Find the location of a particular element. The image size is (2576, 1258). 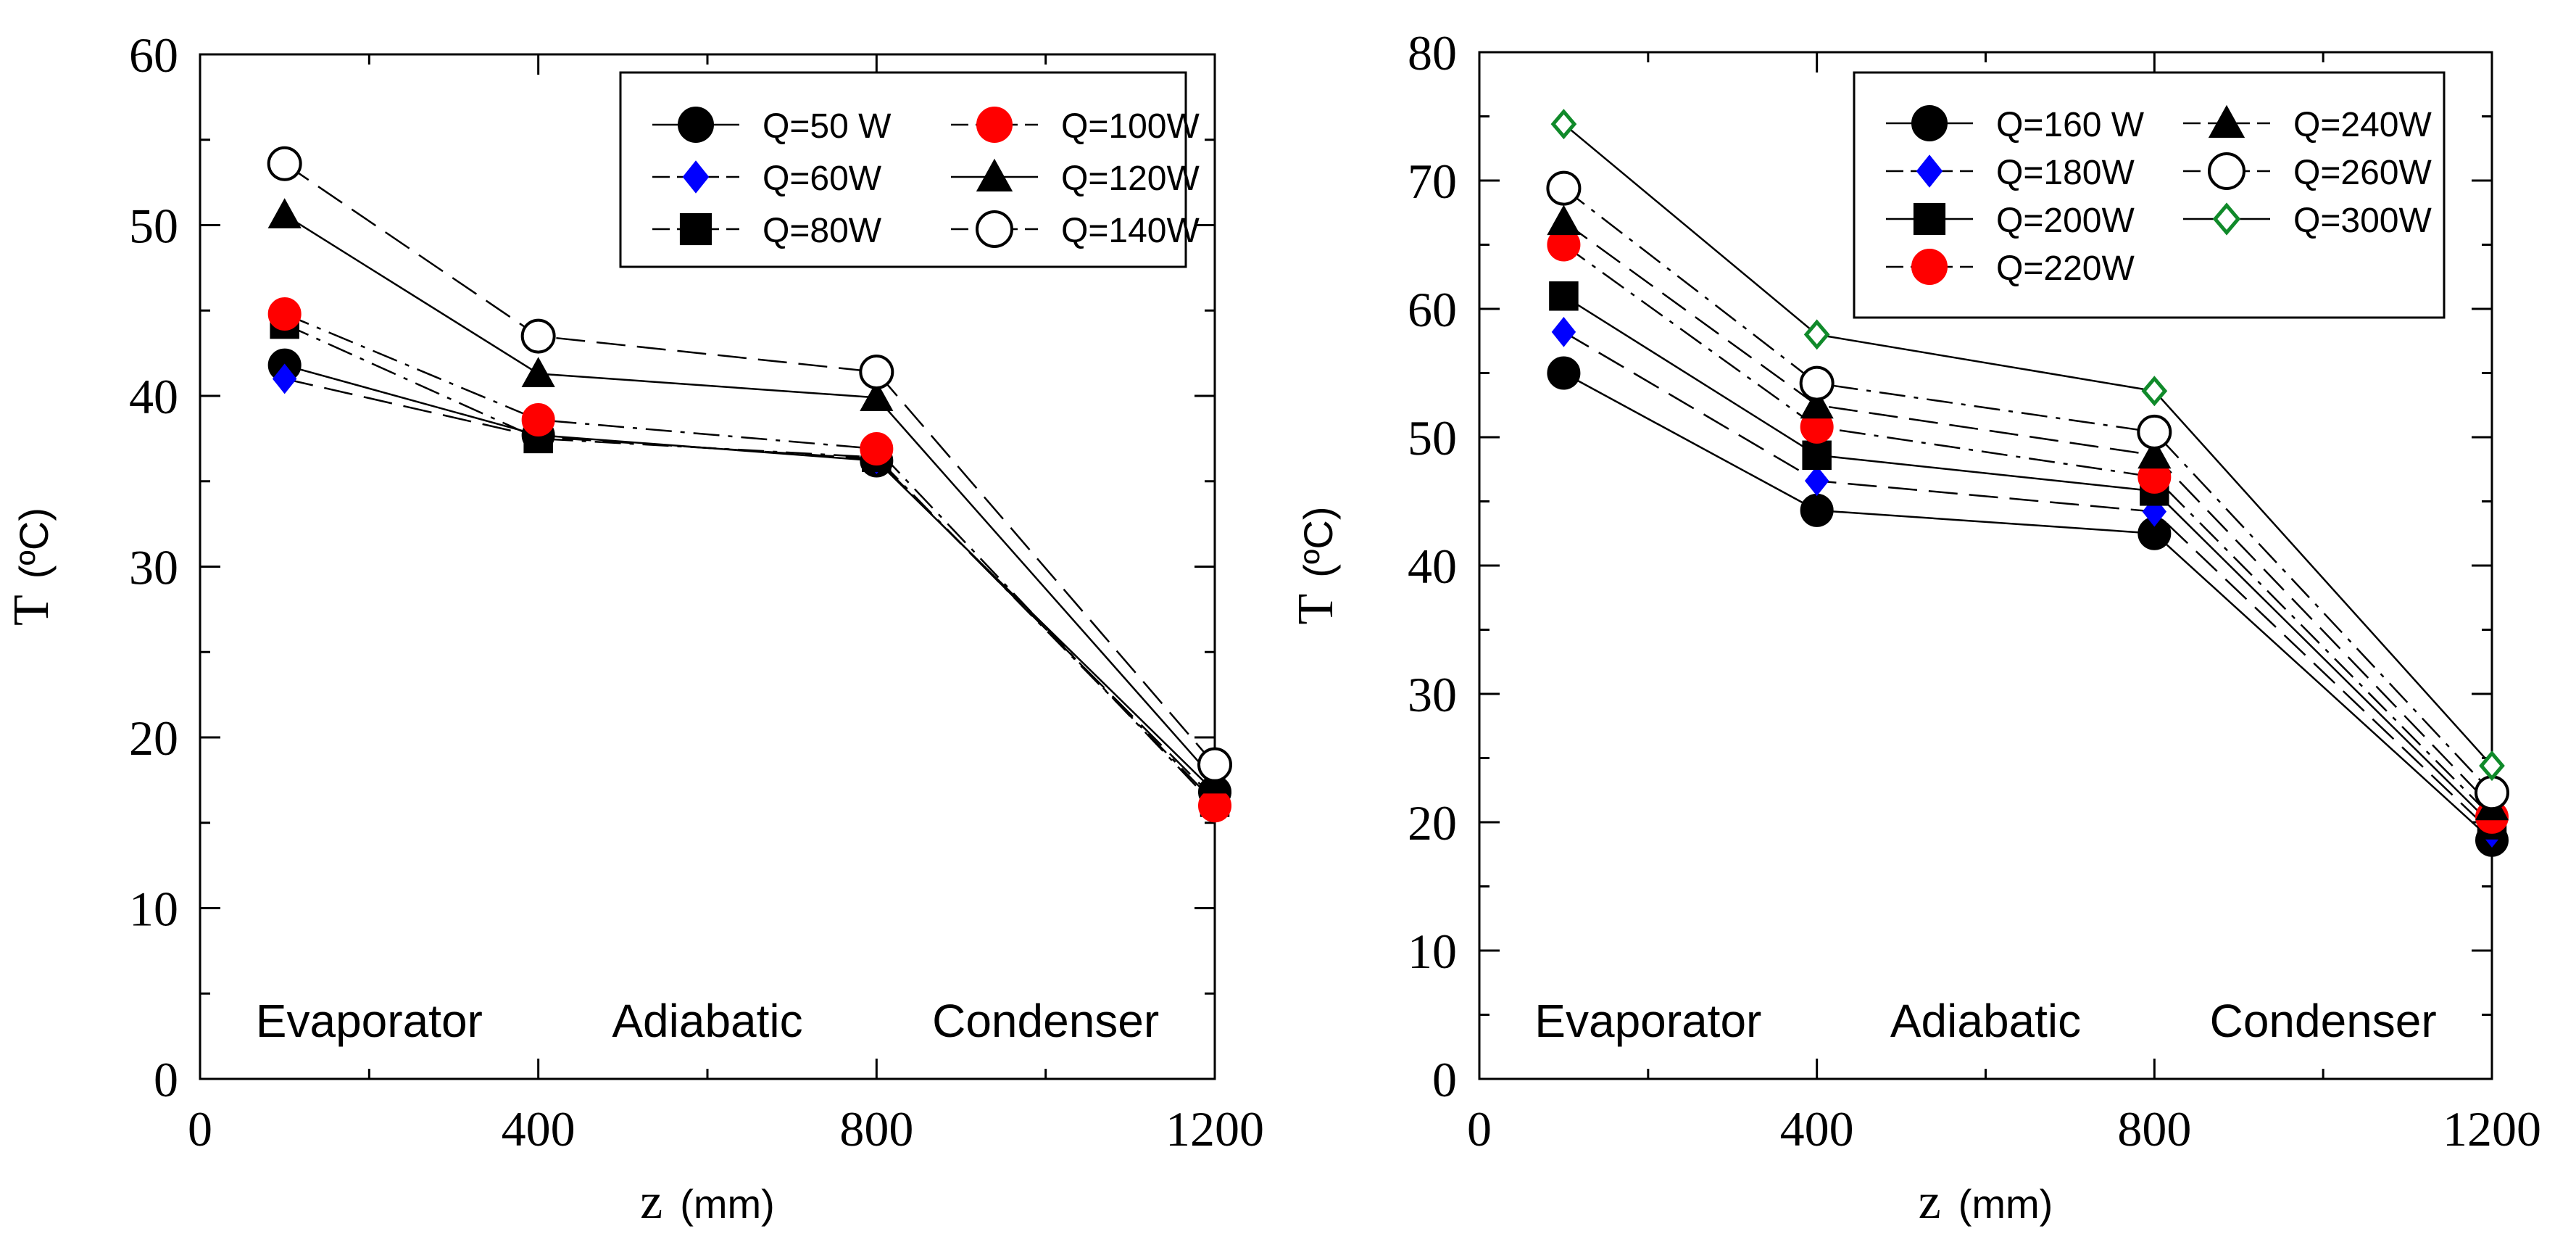

legend-item: Q=260W is located at coordinates (2307, 172).